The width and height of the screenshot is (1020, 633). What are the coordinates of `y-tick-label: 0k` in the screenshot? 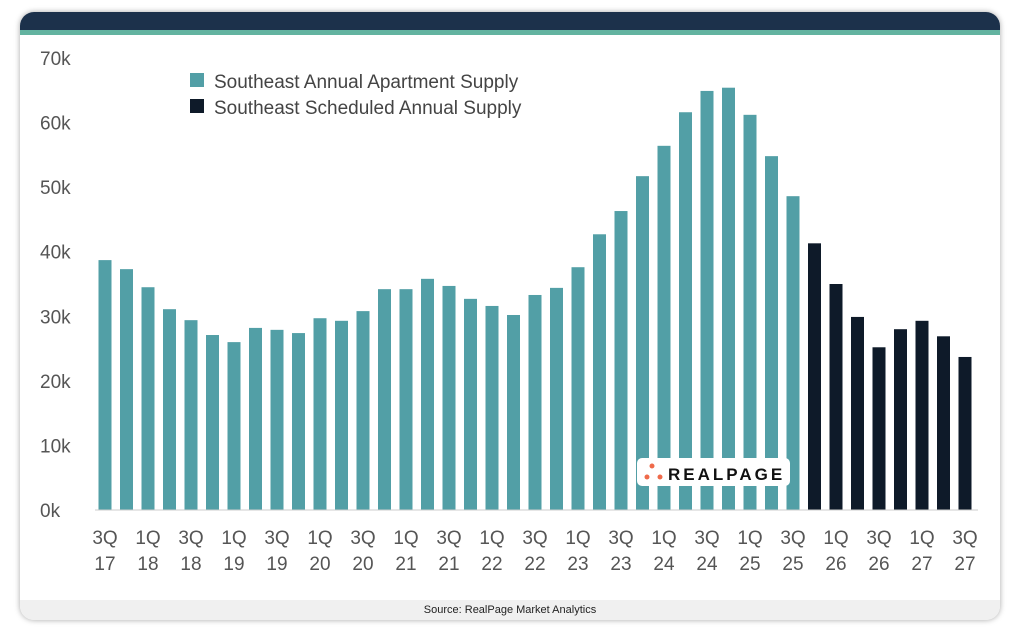 It's located at (50, 511).